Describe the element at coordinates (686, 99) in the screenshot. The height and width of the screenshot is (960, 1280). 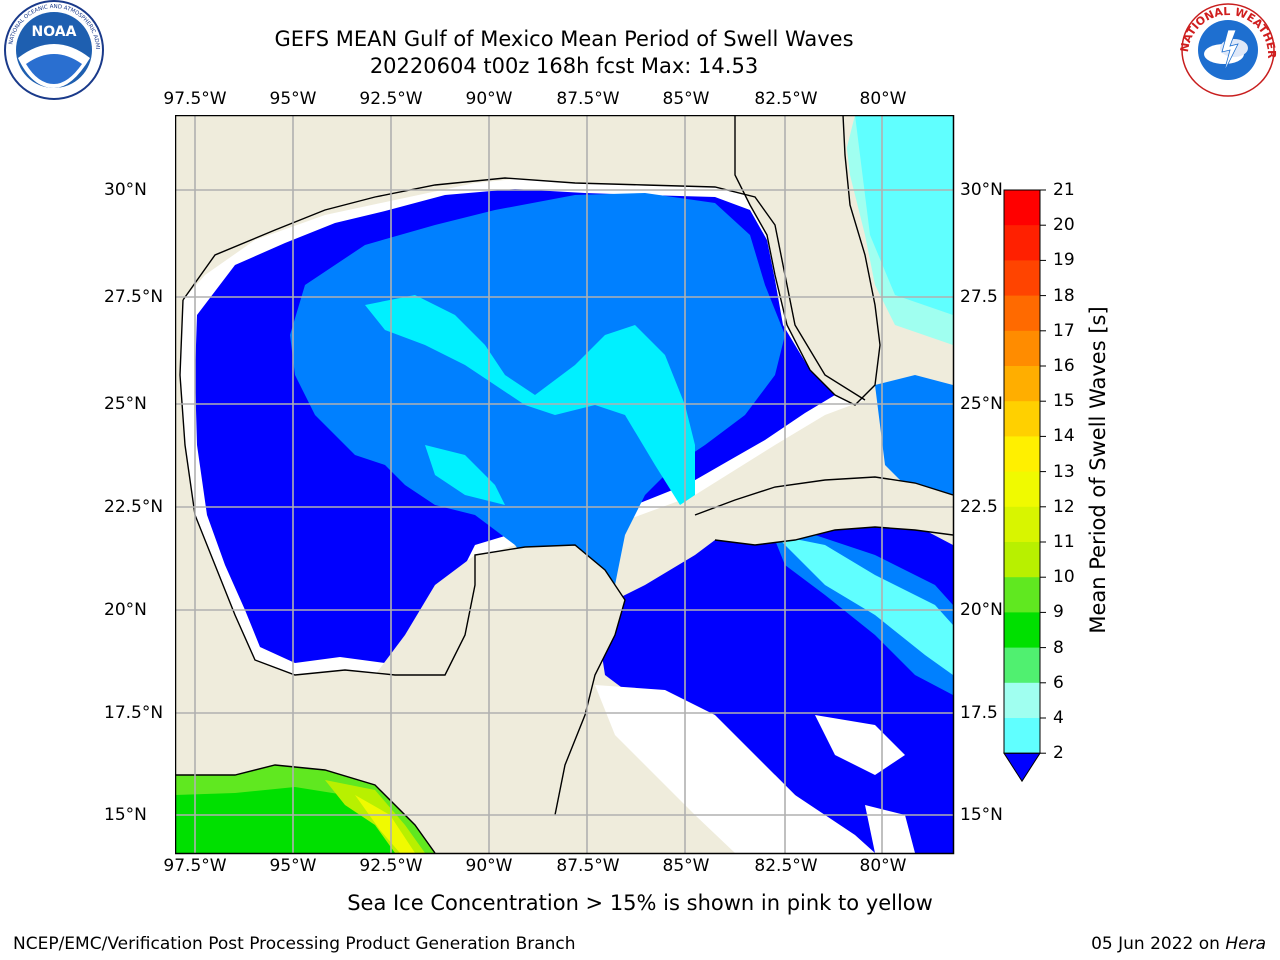
I see `lon-tick-top: 85°W` at that location.